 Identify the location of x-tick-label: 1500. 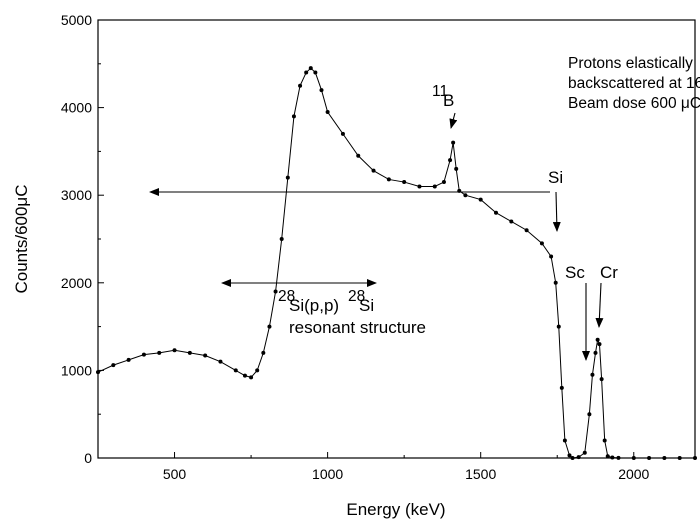
(480, 474).